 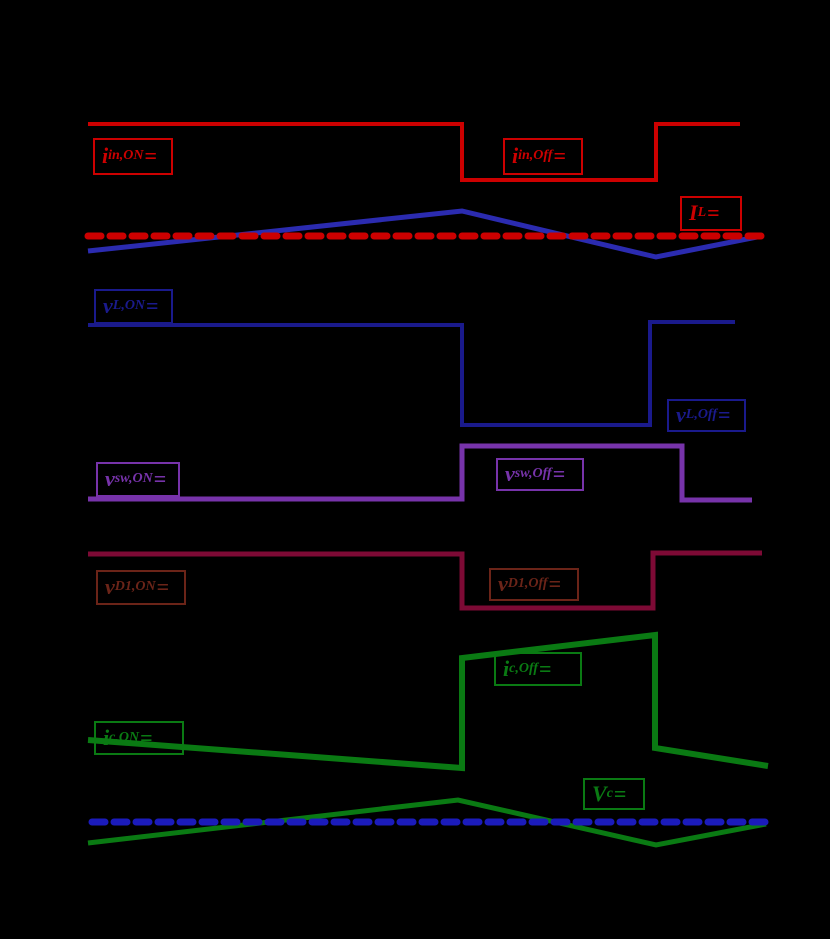 What do you see at coordinates (693, 212) in the screenshot?
I see `label-base: I` at bounding box center [693, 212].